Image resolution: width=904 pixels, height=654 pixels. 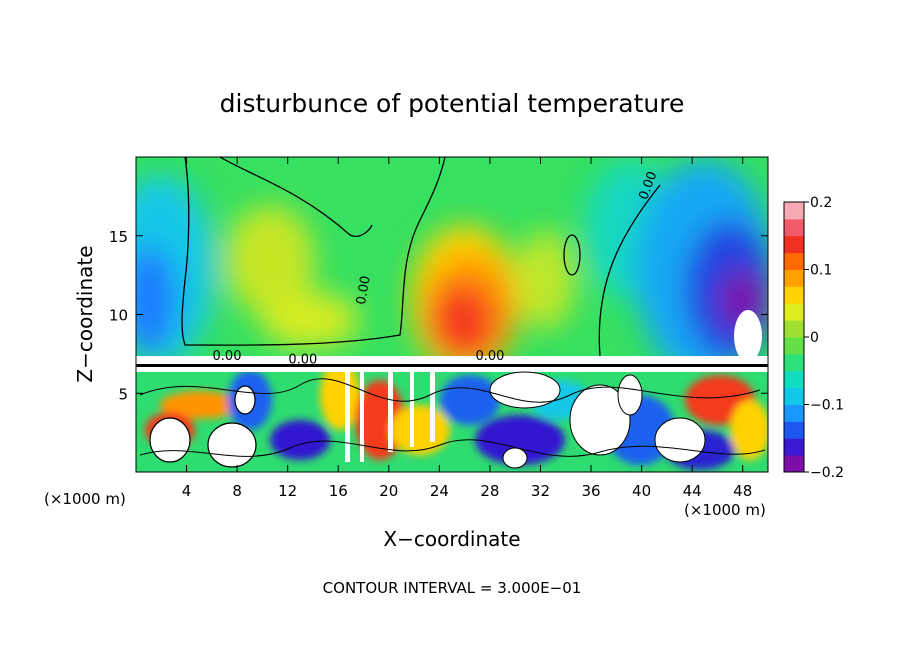 What do you see at coordinates (338, 491) in the screenshot?
I see `x-tick-label: 16` at bounding box center [338, 491].